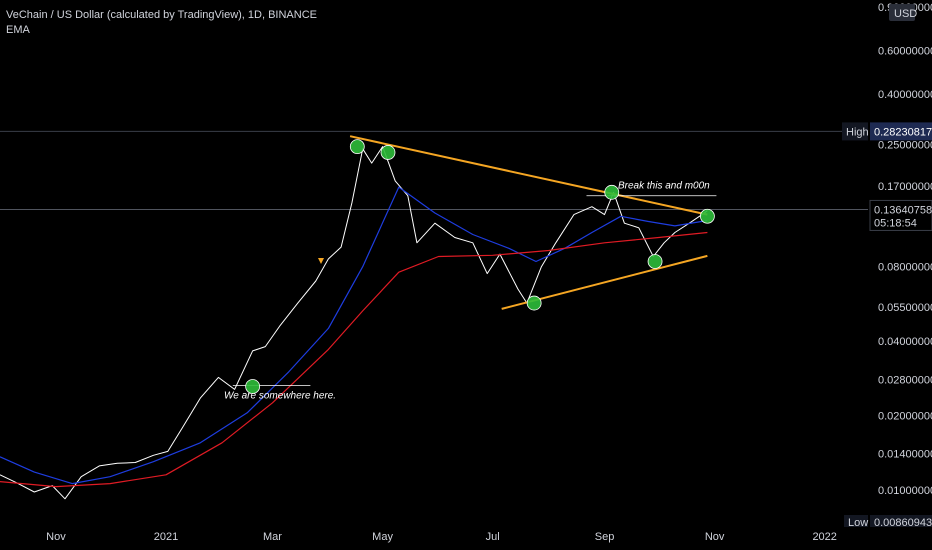 The height and width of the screenshot is (550, 932). What do you see at coordinates (664, 186) in the screenshot?
I see `annotation-break-text: Break this and m00n` at bounding box center [664, 186].